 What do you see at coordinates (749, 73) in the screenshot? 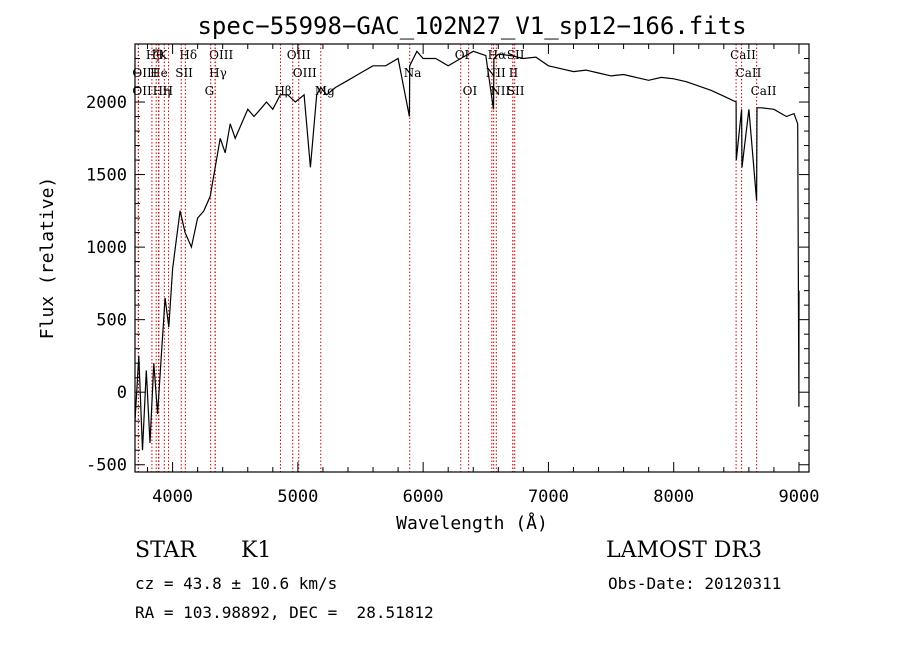
I see `line-marker-label-19: CaII` at bounding box center [749, 73].